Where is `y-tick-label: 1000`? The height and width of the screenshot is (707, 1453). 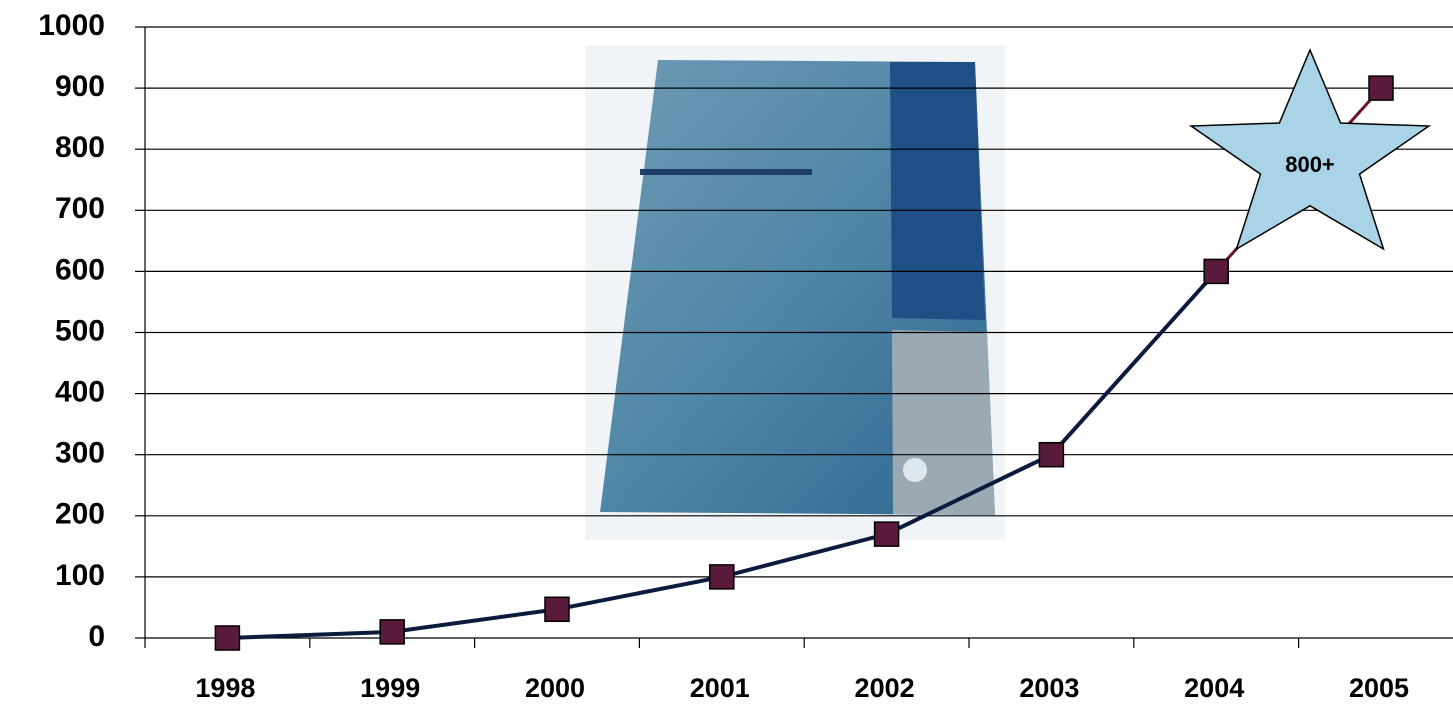
y-tick-label: 1000 is located at coordinates (71, 25).